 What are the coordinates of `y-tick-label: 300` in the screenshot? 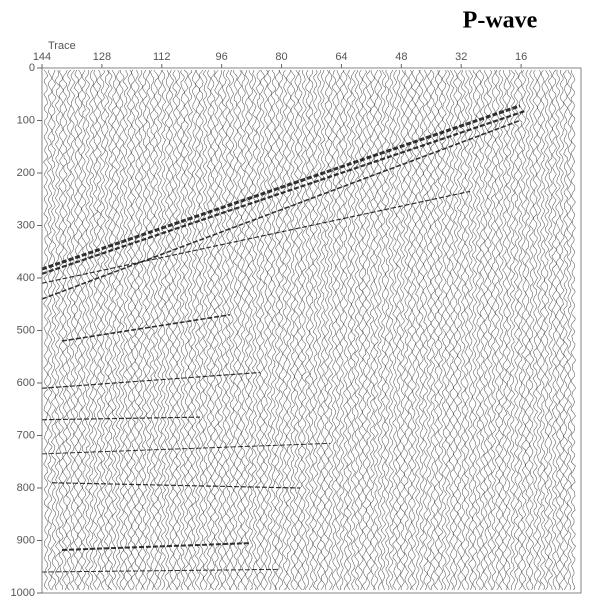 It's located at (26, 225).